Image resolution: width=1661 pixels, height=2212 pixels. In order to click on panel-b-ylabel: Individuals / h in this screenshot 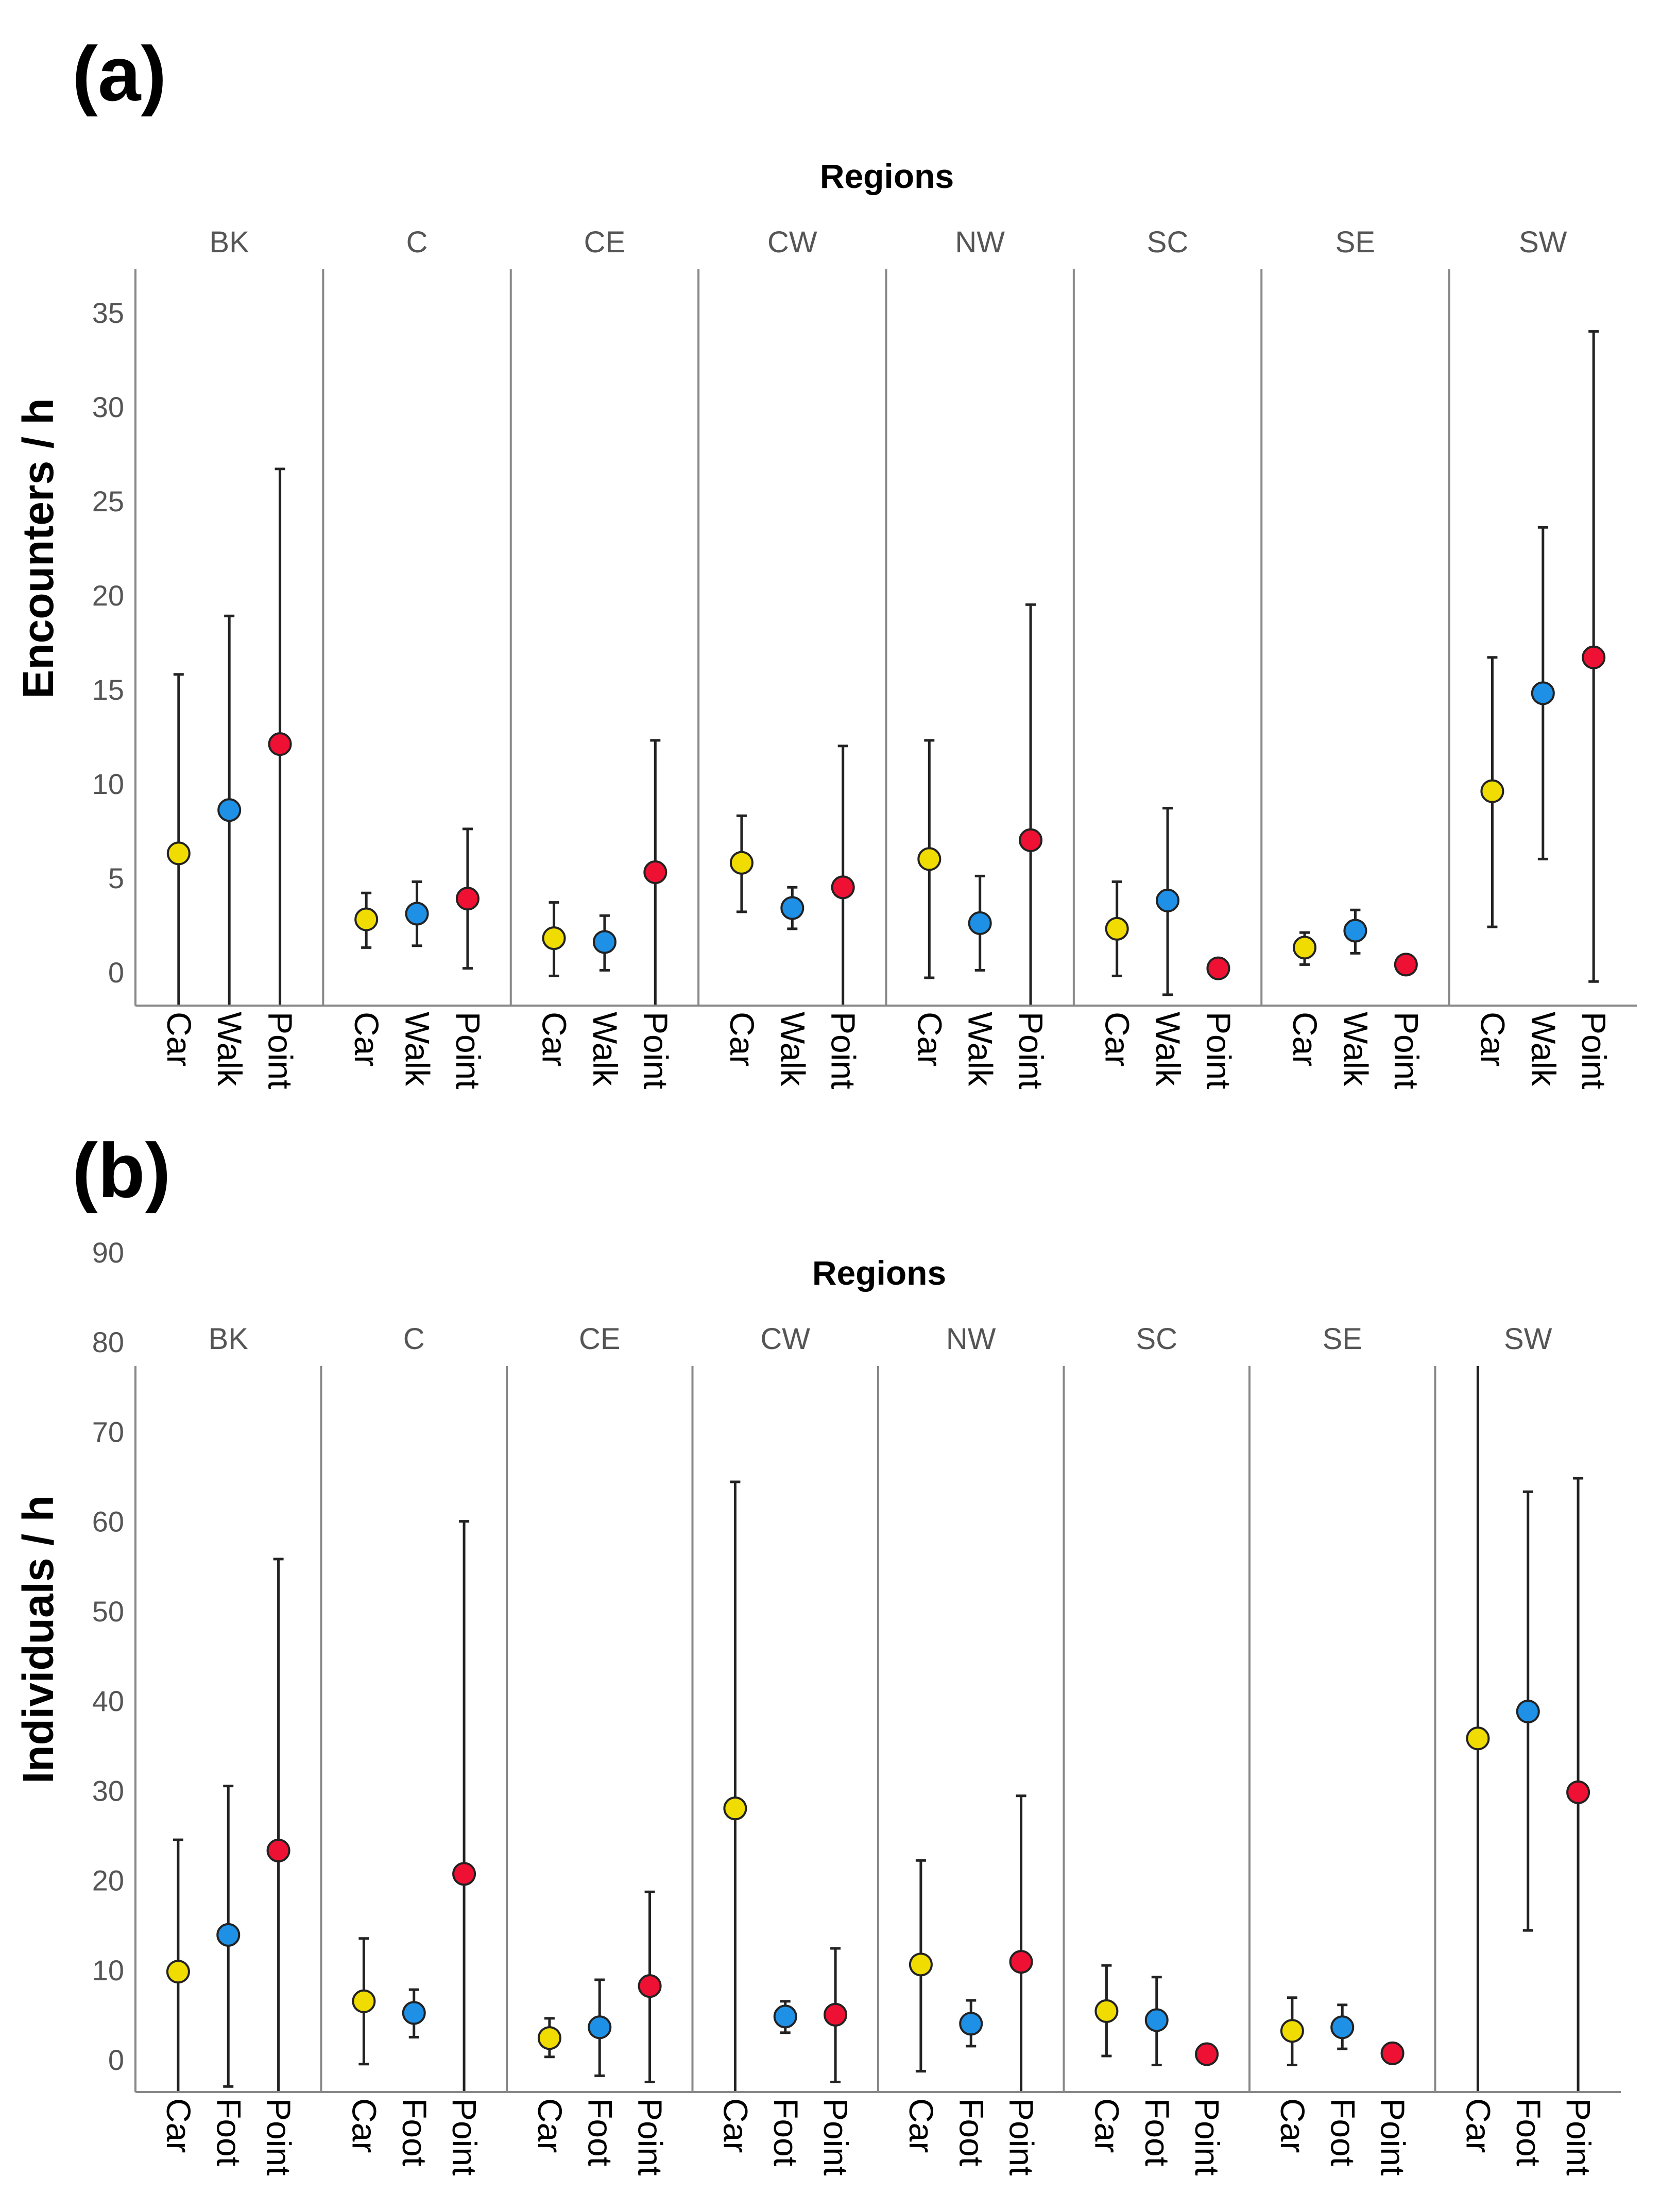, I will do `click(38, 1639)`.